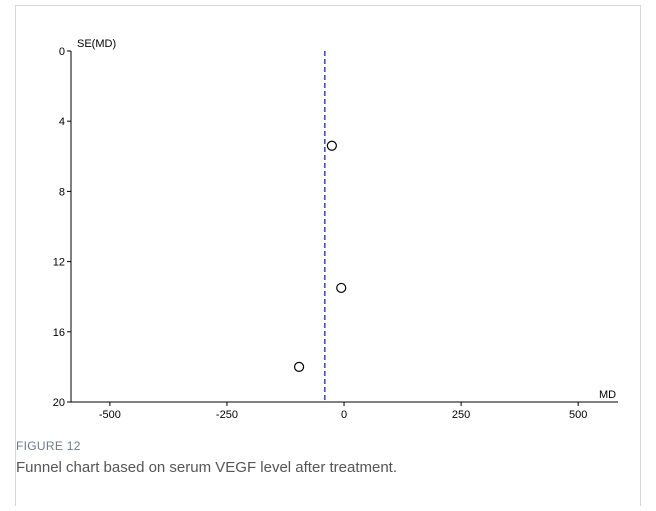 The height and width of the screenshot is (511, 656). What do you see at coordinates (59, 333) in the screenshot?
I see `y-tick-label: 16` at bounding box center [59, 333].